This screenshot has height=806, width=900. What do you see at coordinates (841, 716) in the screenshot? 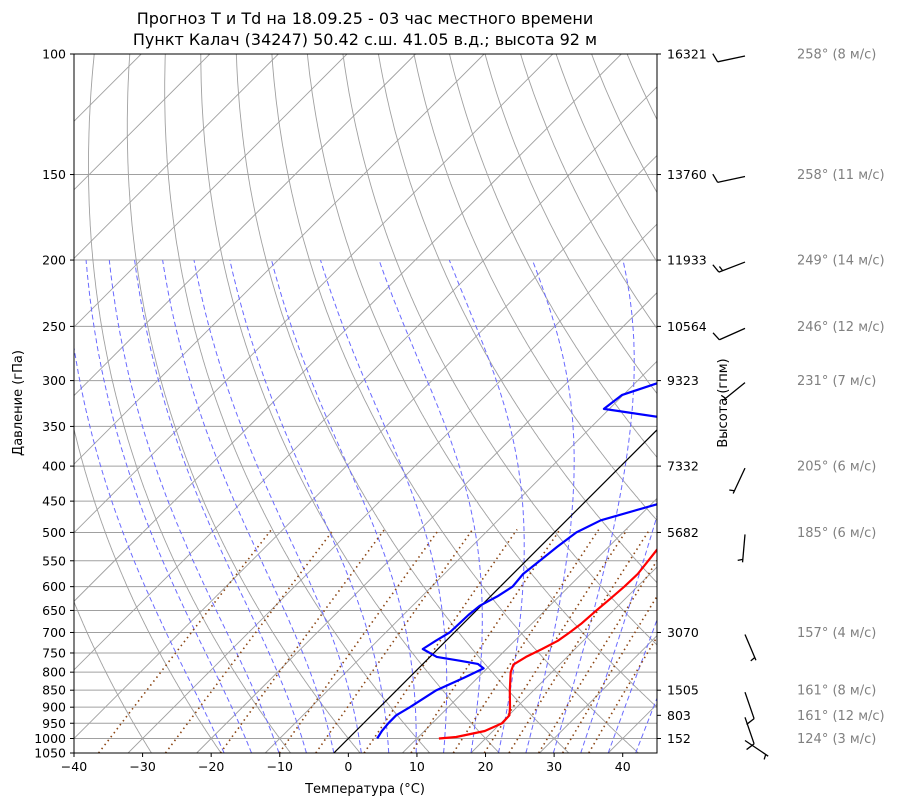
I see `wind-label: 161° (12 м/с)` at bounding box center [841, 716].